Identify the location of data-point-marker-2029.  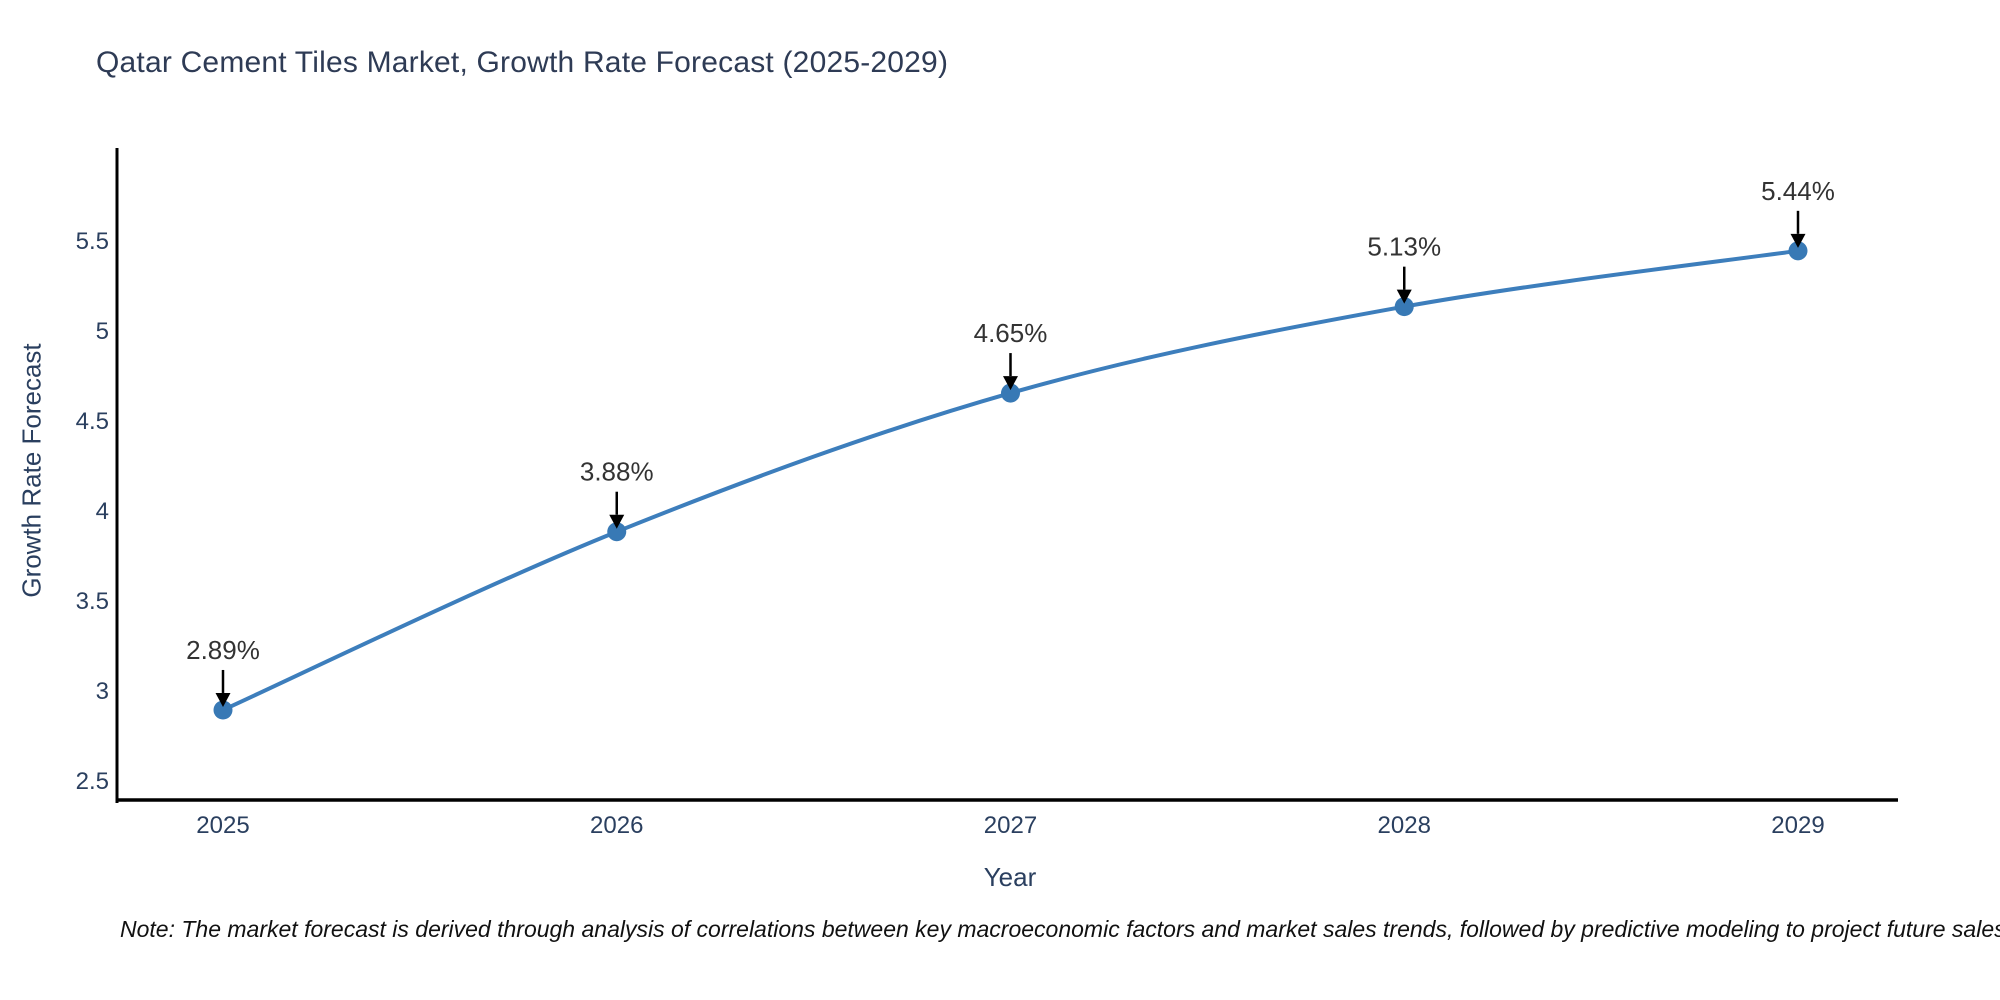
(1798, 251).